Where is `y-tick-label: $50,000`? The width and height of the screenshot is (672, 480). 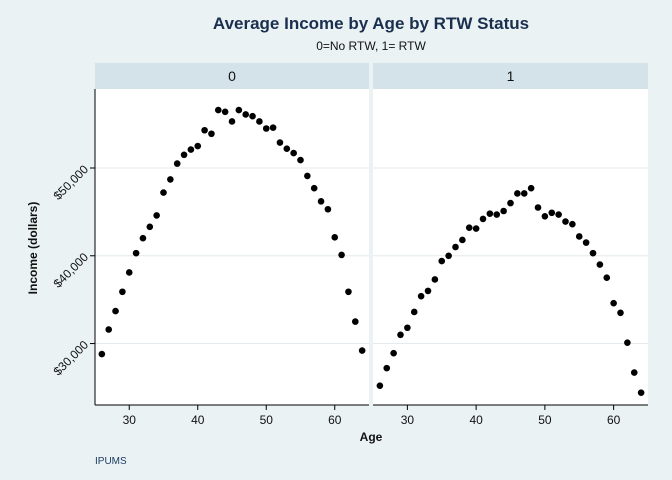
y-tick-label: $50,000 is located at coordinates (71, 182).